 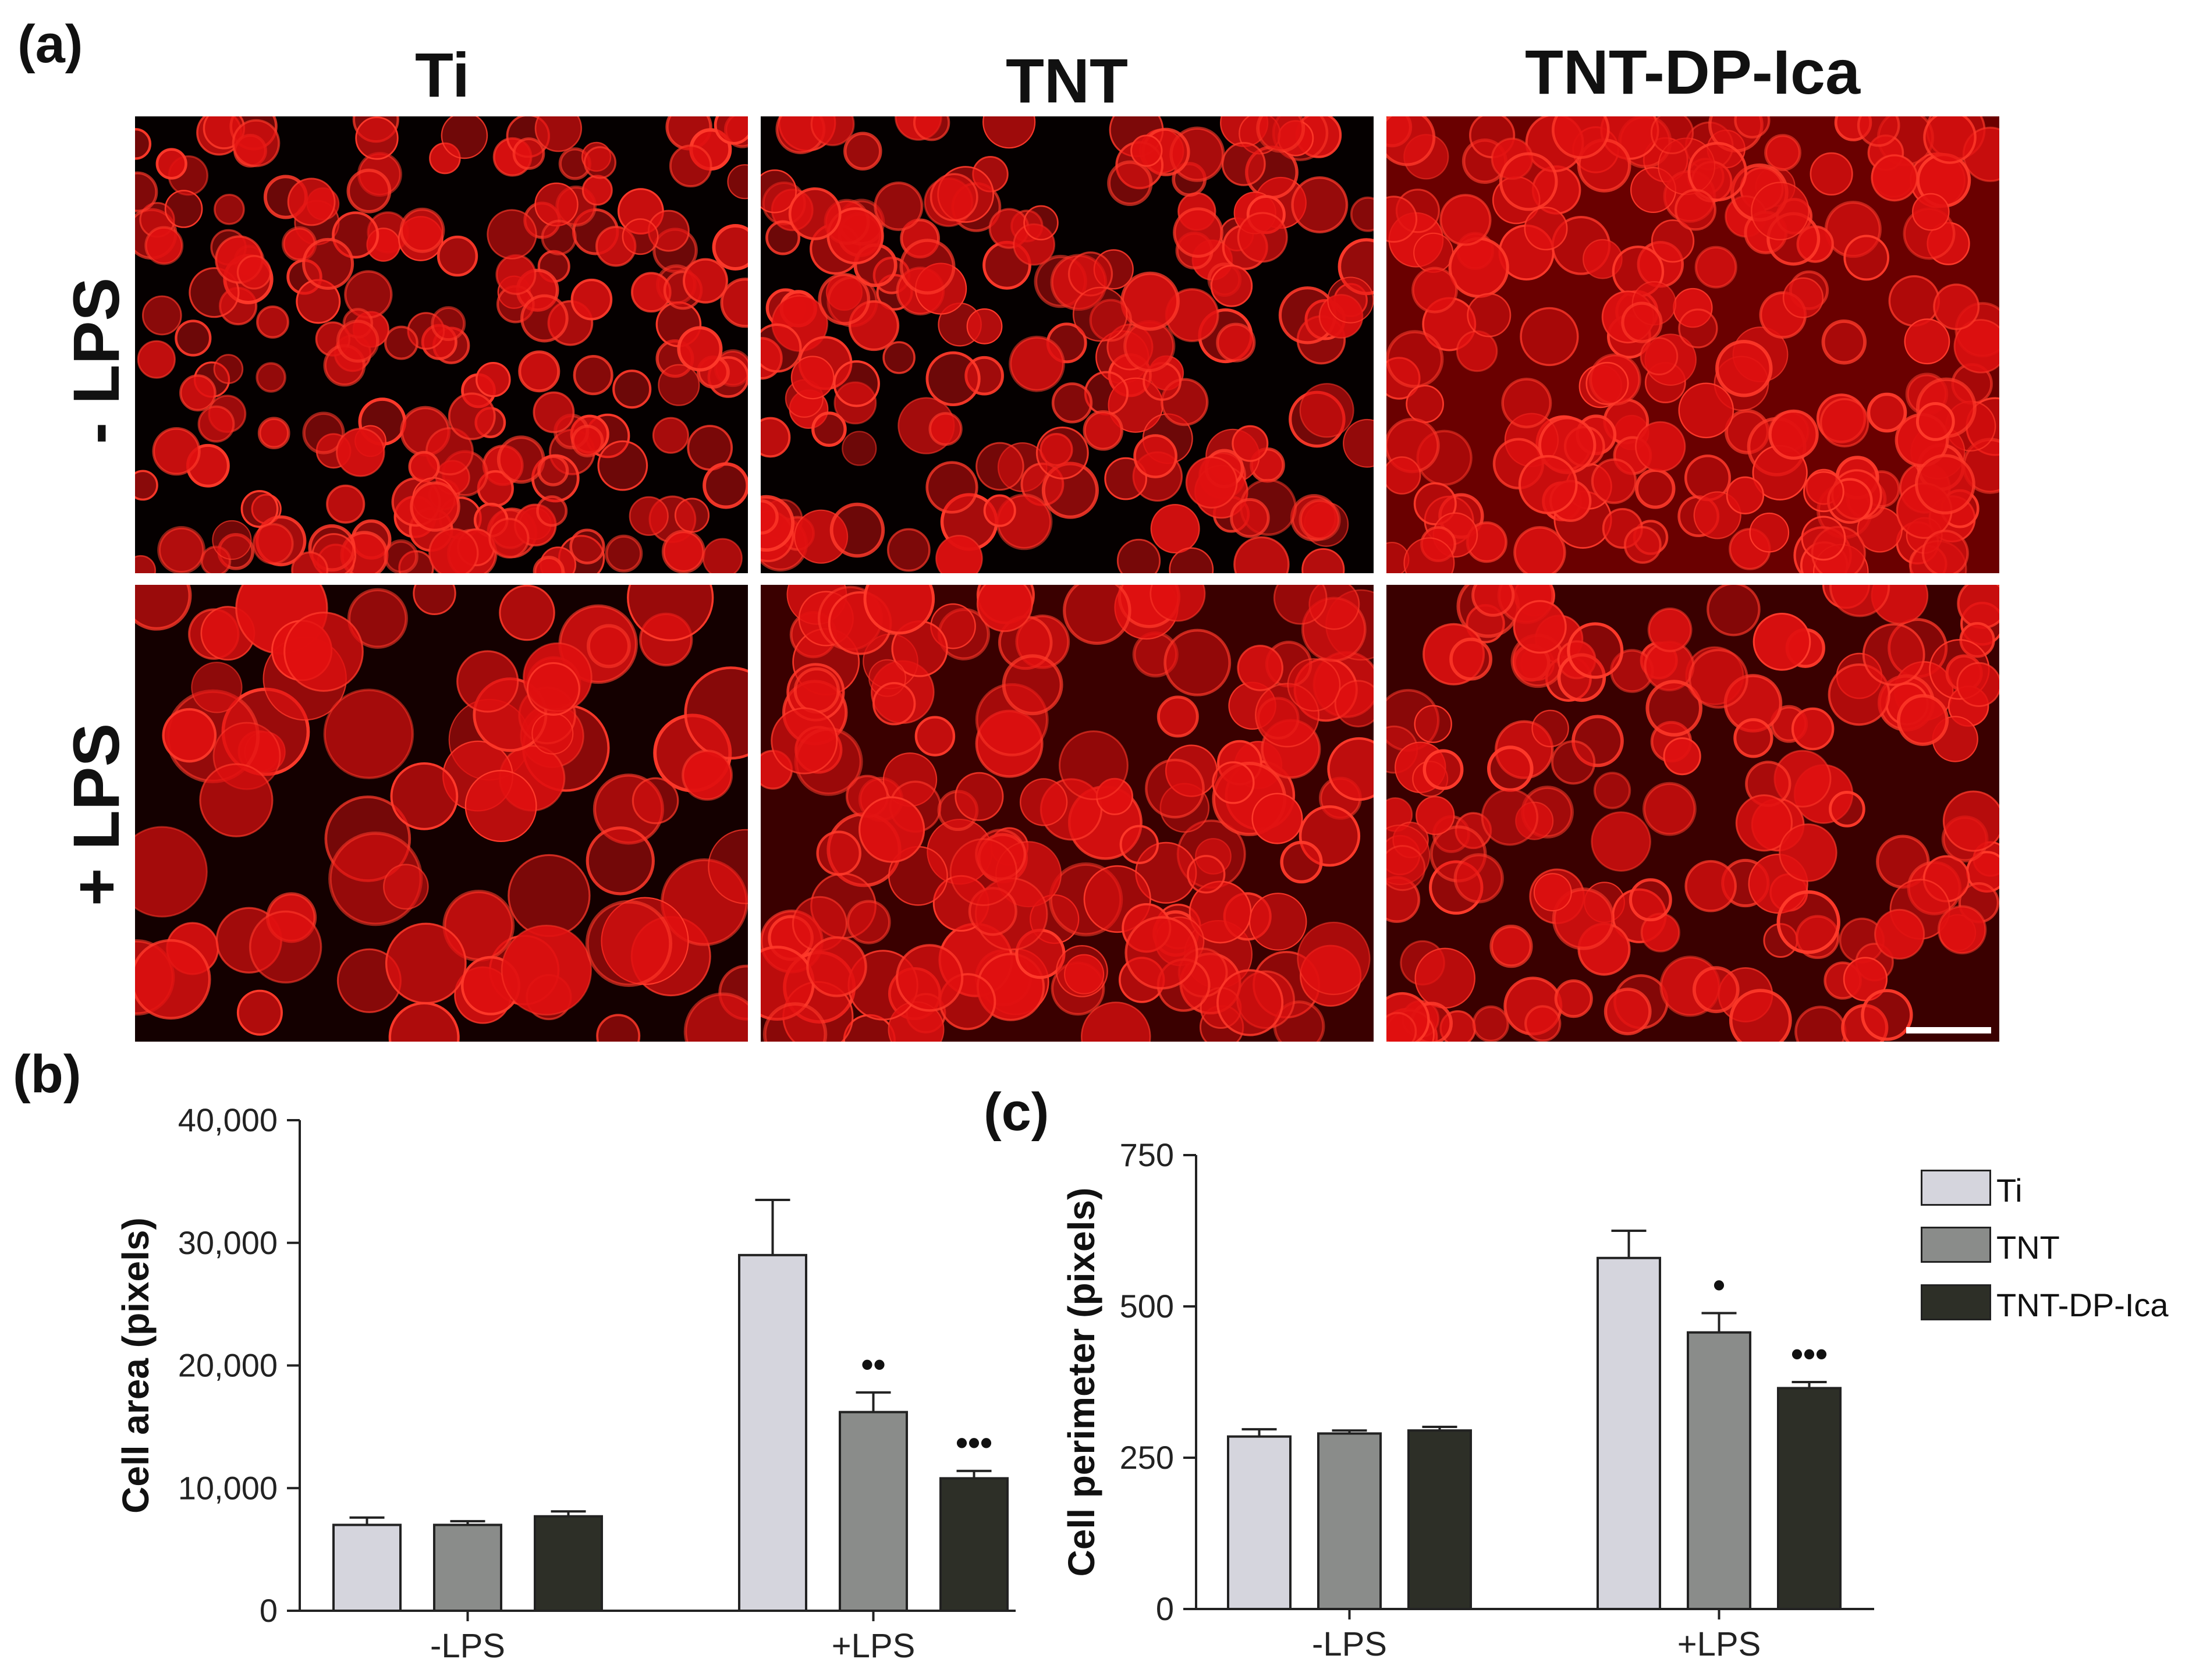 I want to click on significance-marker: •, so click(x=1719, y=1284).